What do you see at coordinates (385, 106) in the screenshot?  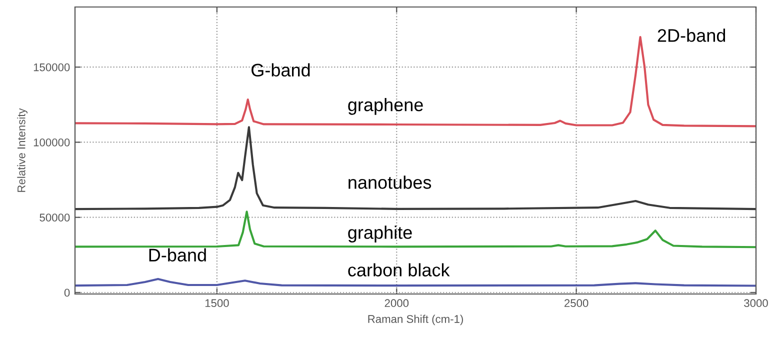 I see `series-label: graphene` at bounding box center [385, 106].